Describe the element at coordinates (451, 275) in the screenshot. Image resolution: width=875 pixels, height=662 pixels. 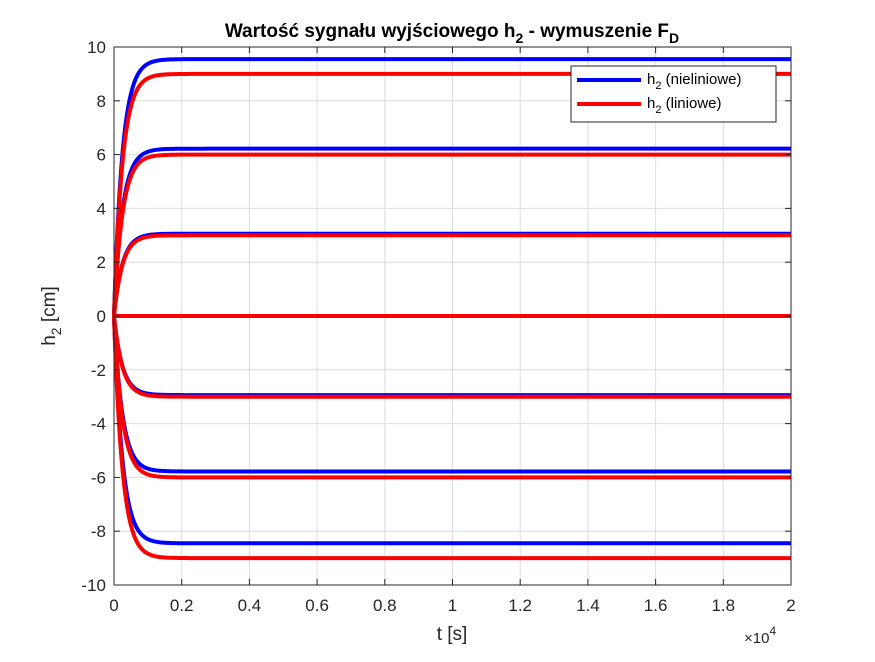
I see `linear-series-line` at that location.